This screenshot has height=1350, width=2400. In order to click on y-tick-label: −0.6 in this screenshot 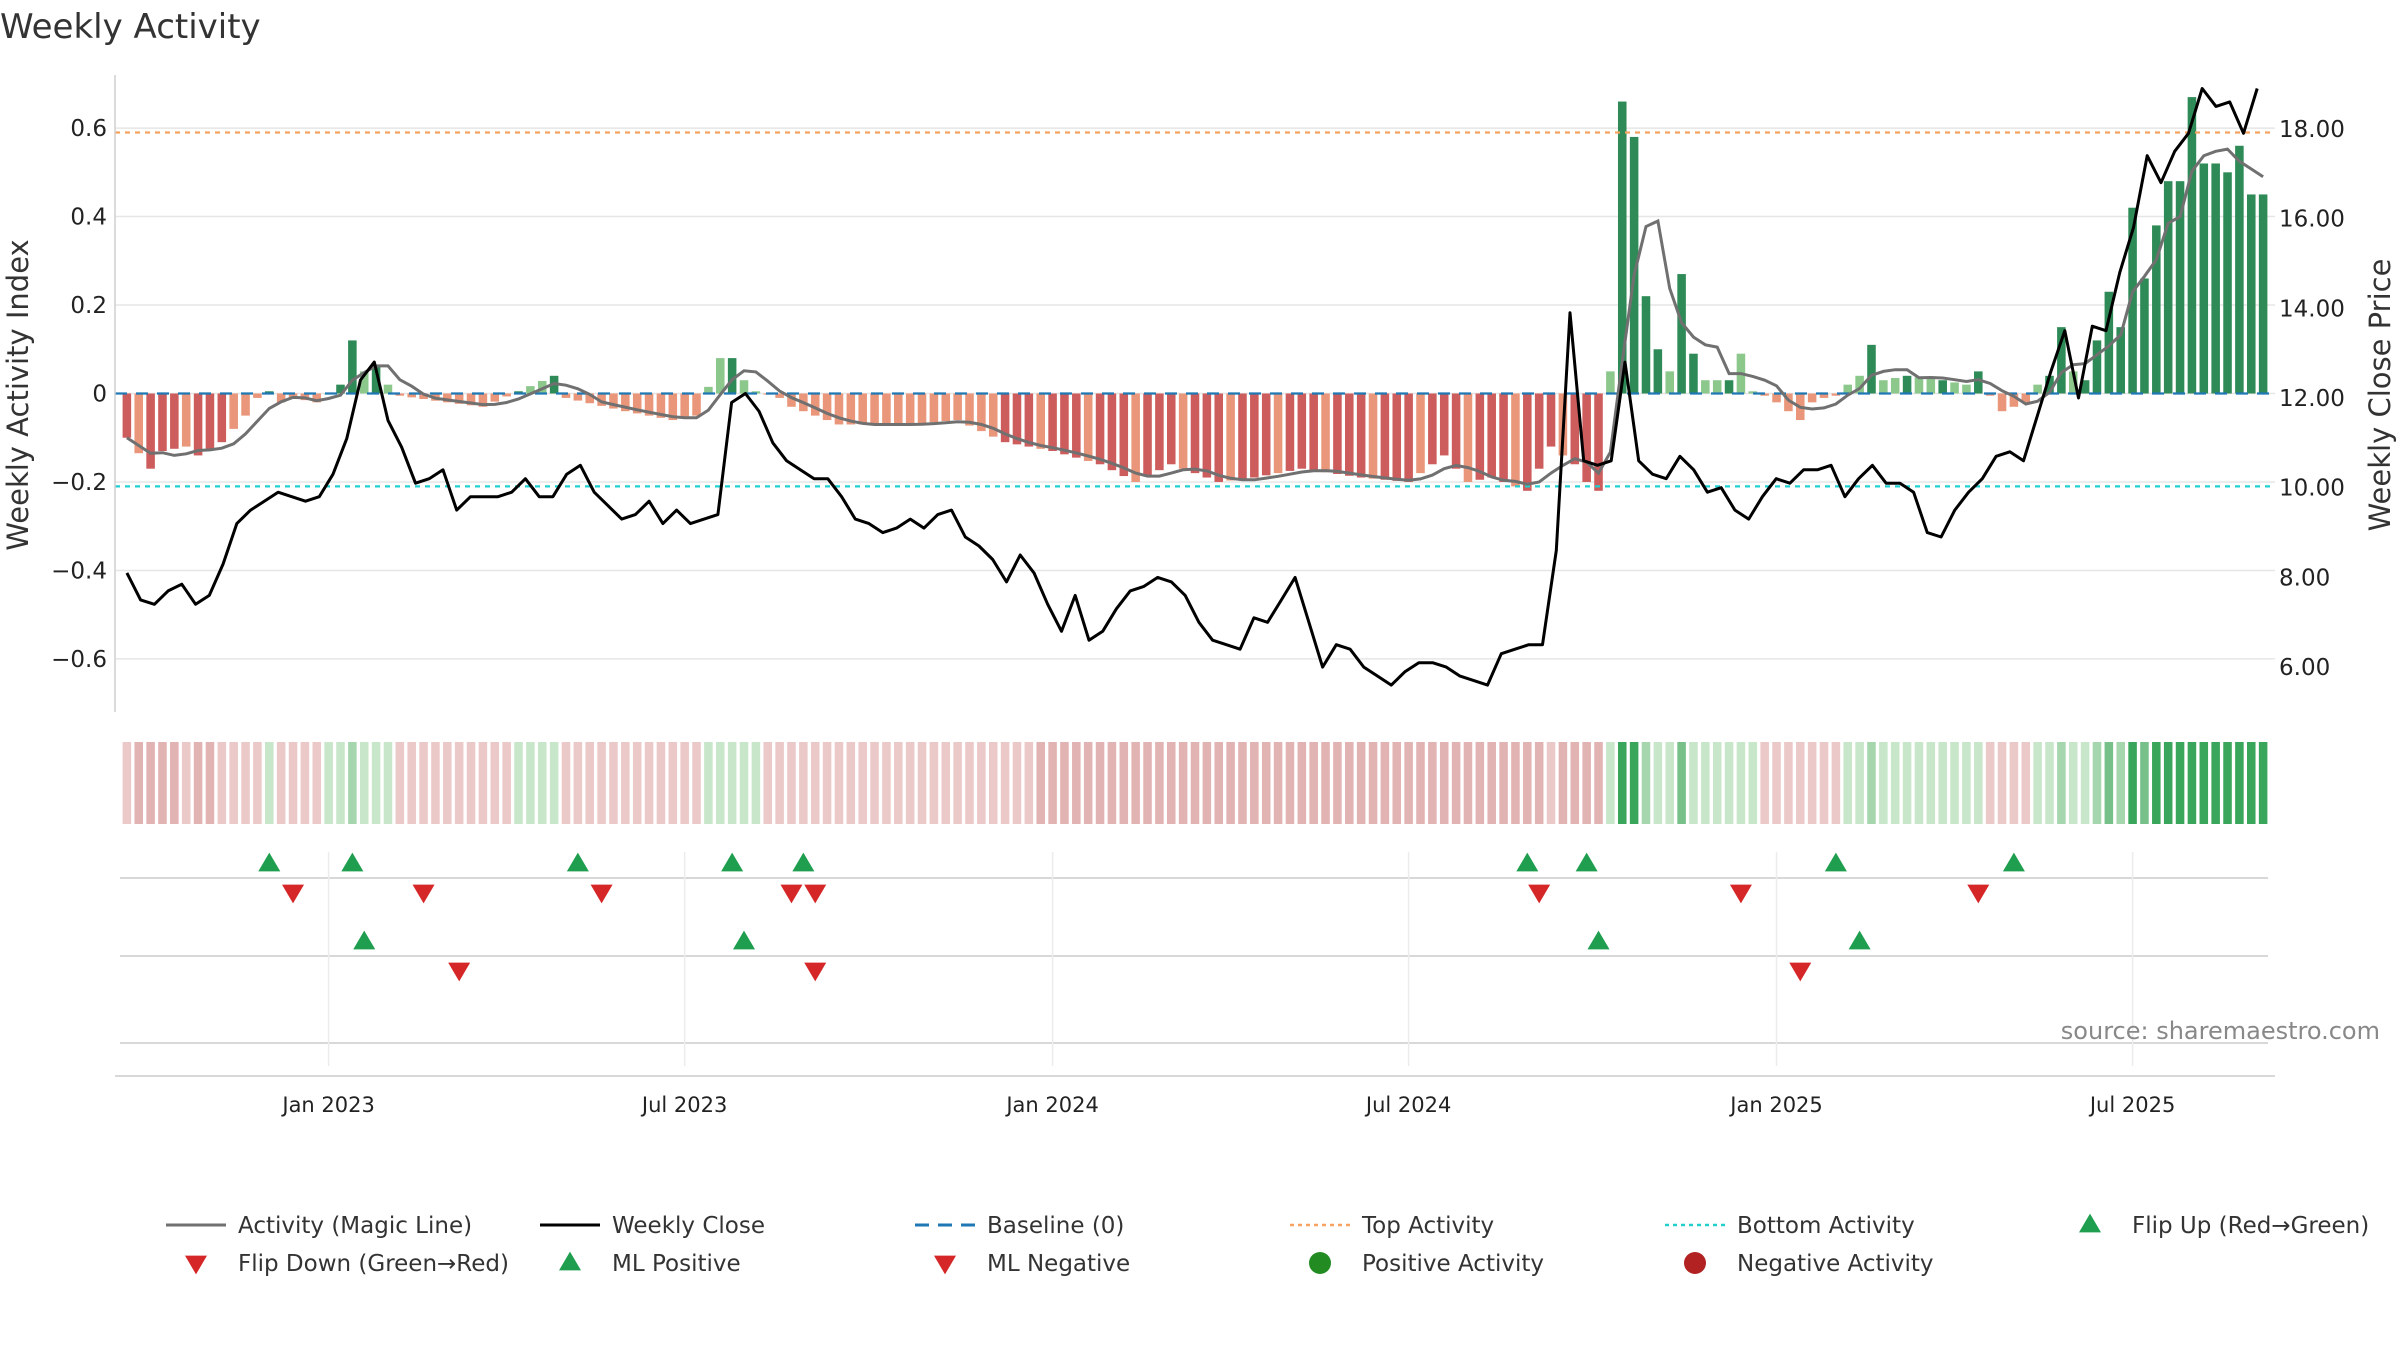, I will do `click(79, 660)`.